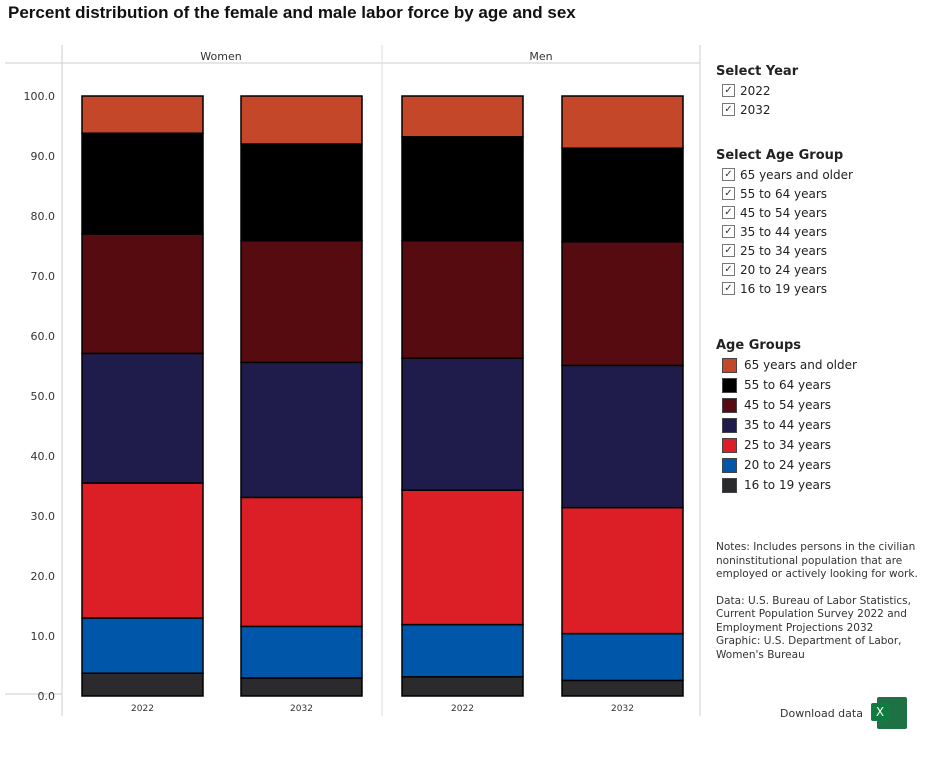 This screenshot has width=932, height=774. I want to click on checkbox-label: 55 to 64 years, so click(784, 193).